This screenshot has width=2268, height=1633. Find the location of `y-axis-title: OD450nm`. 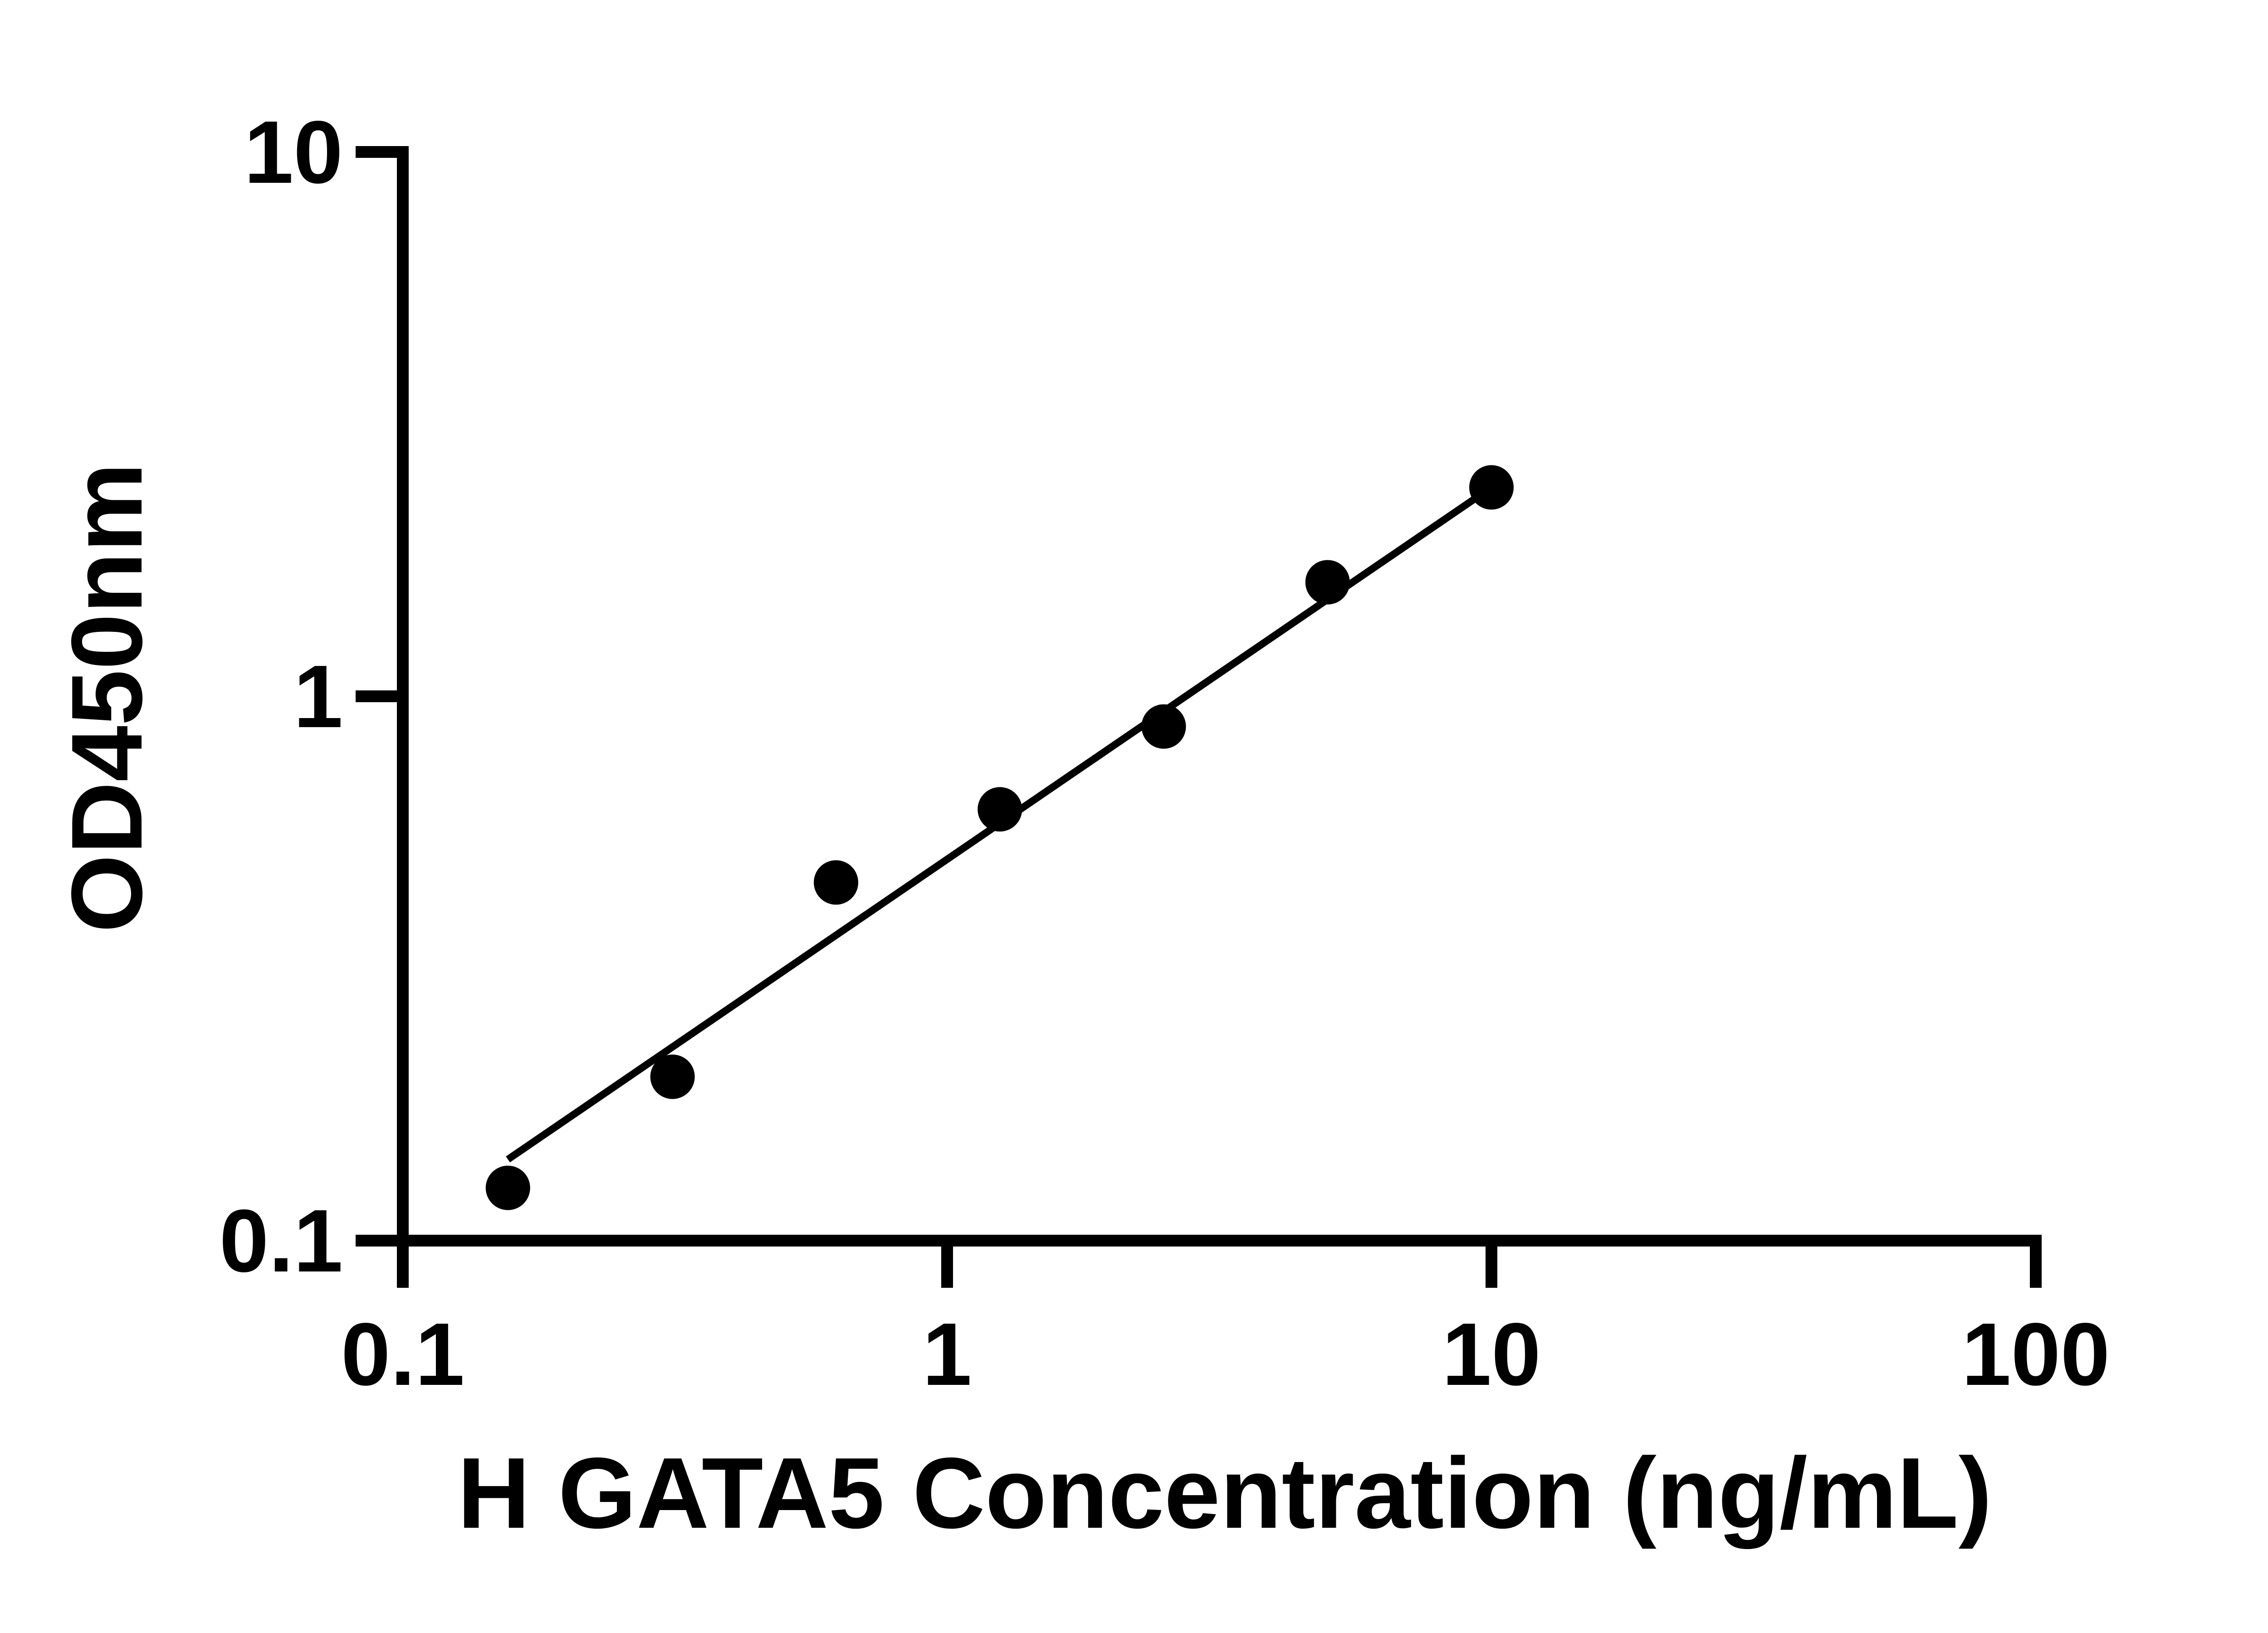

y-axis-title: OD450nm is located at coordinates (107, 698).